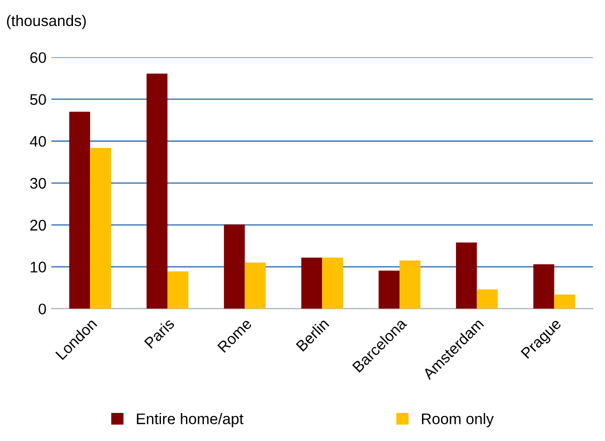 This screenshot has height=441, width=605. I want to click on y-tick-label: 40, so click(38, 141).